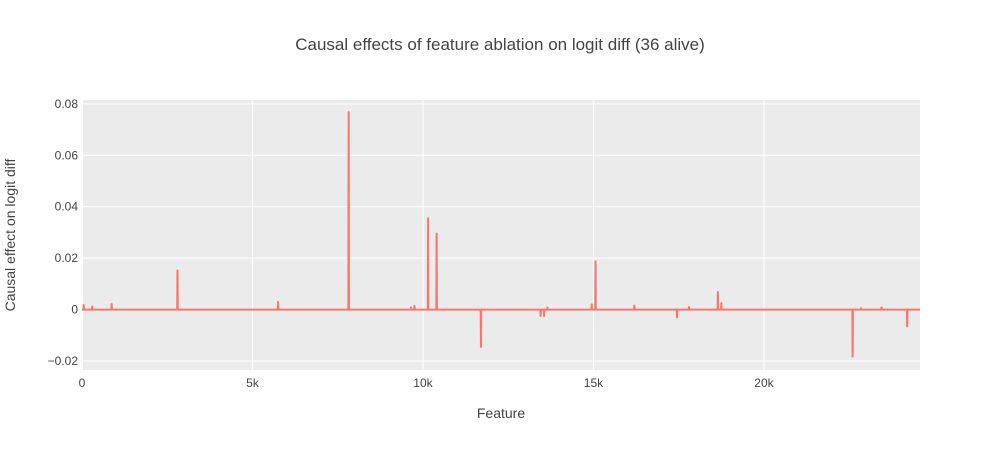 This screenshot has height=455, width=1000. I want to click on y-tick-label: 0, so click(74, 310).